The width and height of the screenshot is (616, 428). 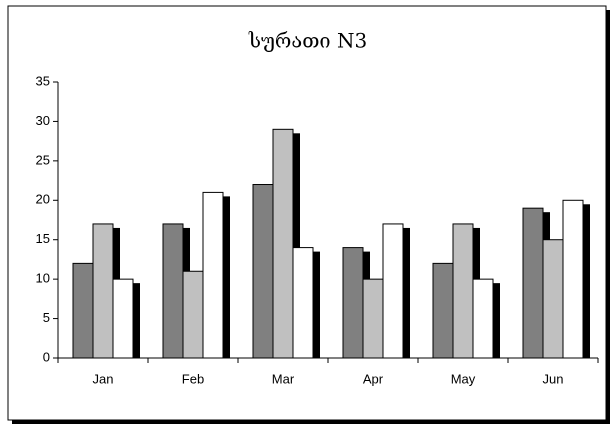 What do you see at coordinates (43, 159) in the screenshot?
I see `y-tick-label: 25` at bounding box center [43, 159].